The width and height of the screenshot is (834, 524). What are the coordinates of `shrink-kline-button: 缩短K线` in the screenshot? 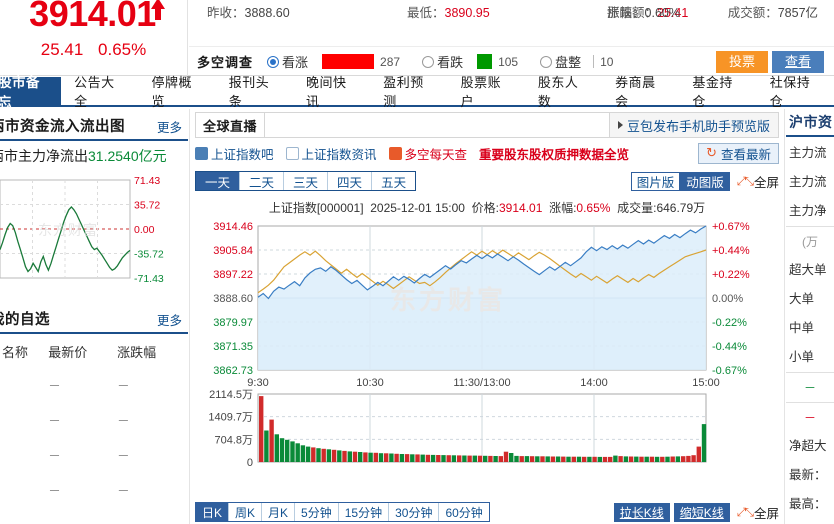 It's located at (701, 512).